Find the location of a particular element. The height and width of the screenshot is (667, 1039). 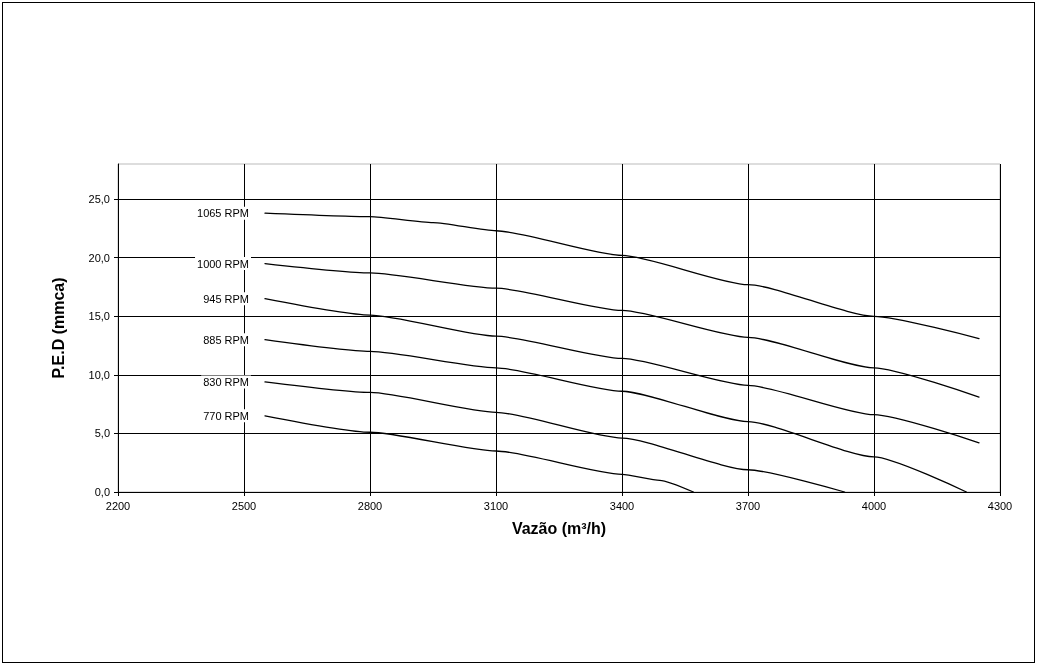

series-label: 1065 RPM is located at coordinates (223, 213).